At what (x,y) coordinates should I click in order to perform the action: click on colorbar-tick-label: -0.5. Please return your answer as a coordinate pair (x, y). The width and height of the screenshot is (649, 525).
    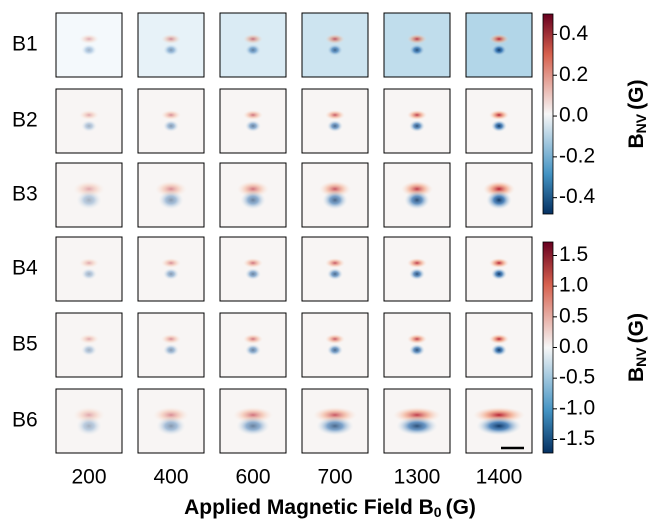
    Looking at the image, I should click on (577, 377).